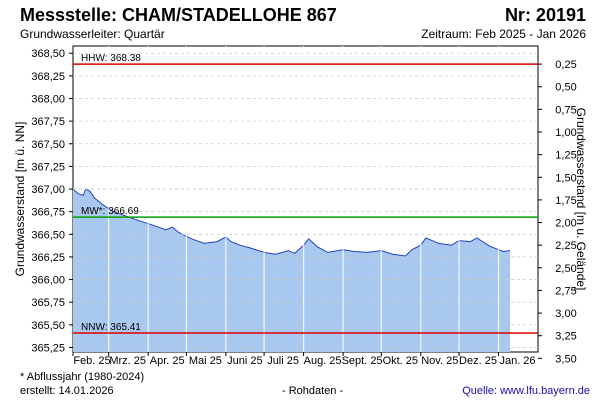 The height and width of the screenshot is (400, 600). Describe the element at coordinates (82, 377) in the screenshot. I see `footnote-abflussjahr: * Abflussjahr (1980-2024)` at that location.